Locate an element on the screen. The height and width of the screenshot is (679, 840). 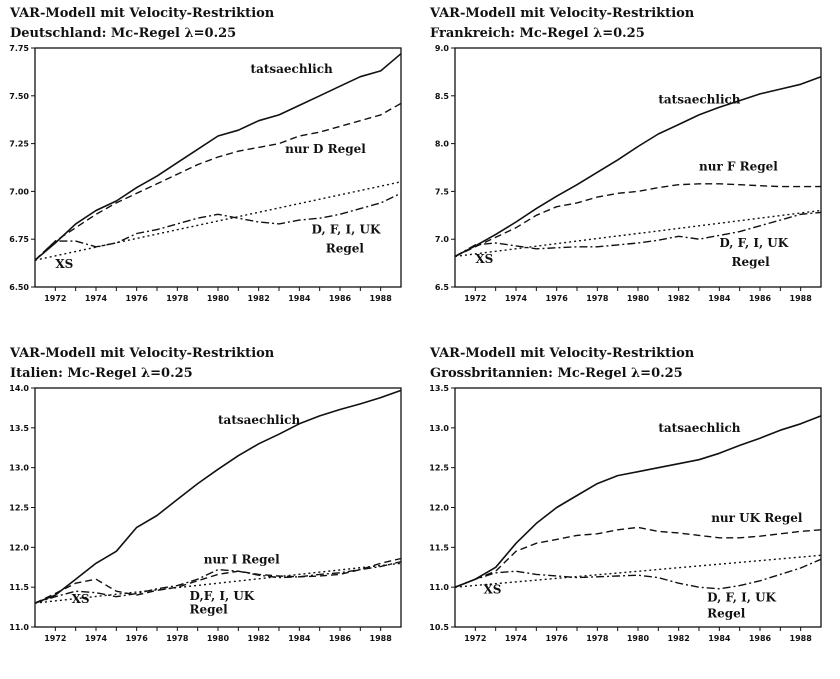
y-tick-label: 6.75 is located at coordinates (19, 239).